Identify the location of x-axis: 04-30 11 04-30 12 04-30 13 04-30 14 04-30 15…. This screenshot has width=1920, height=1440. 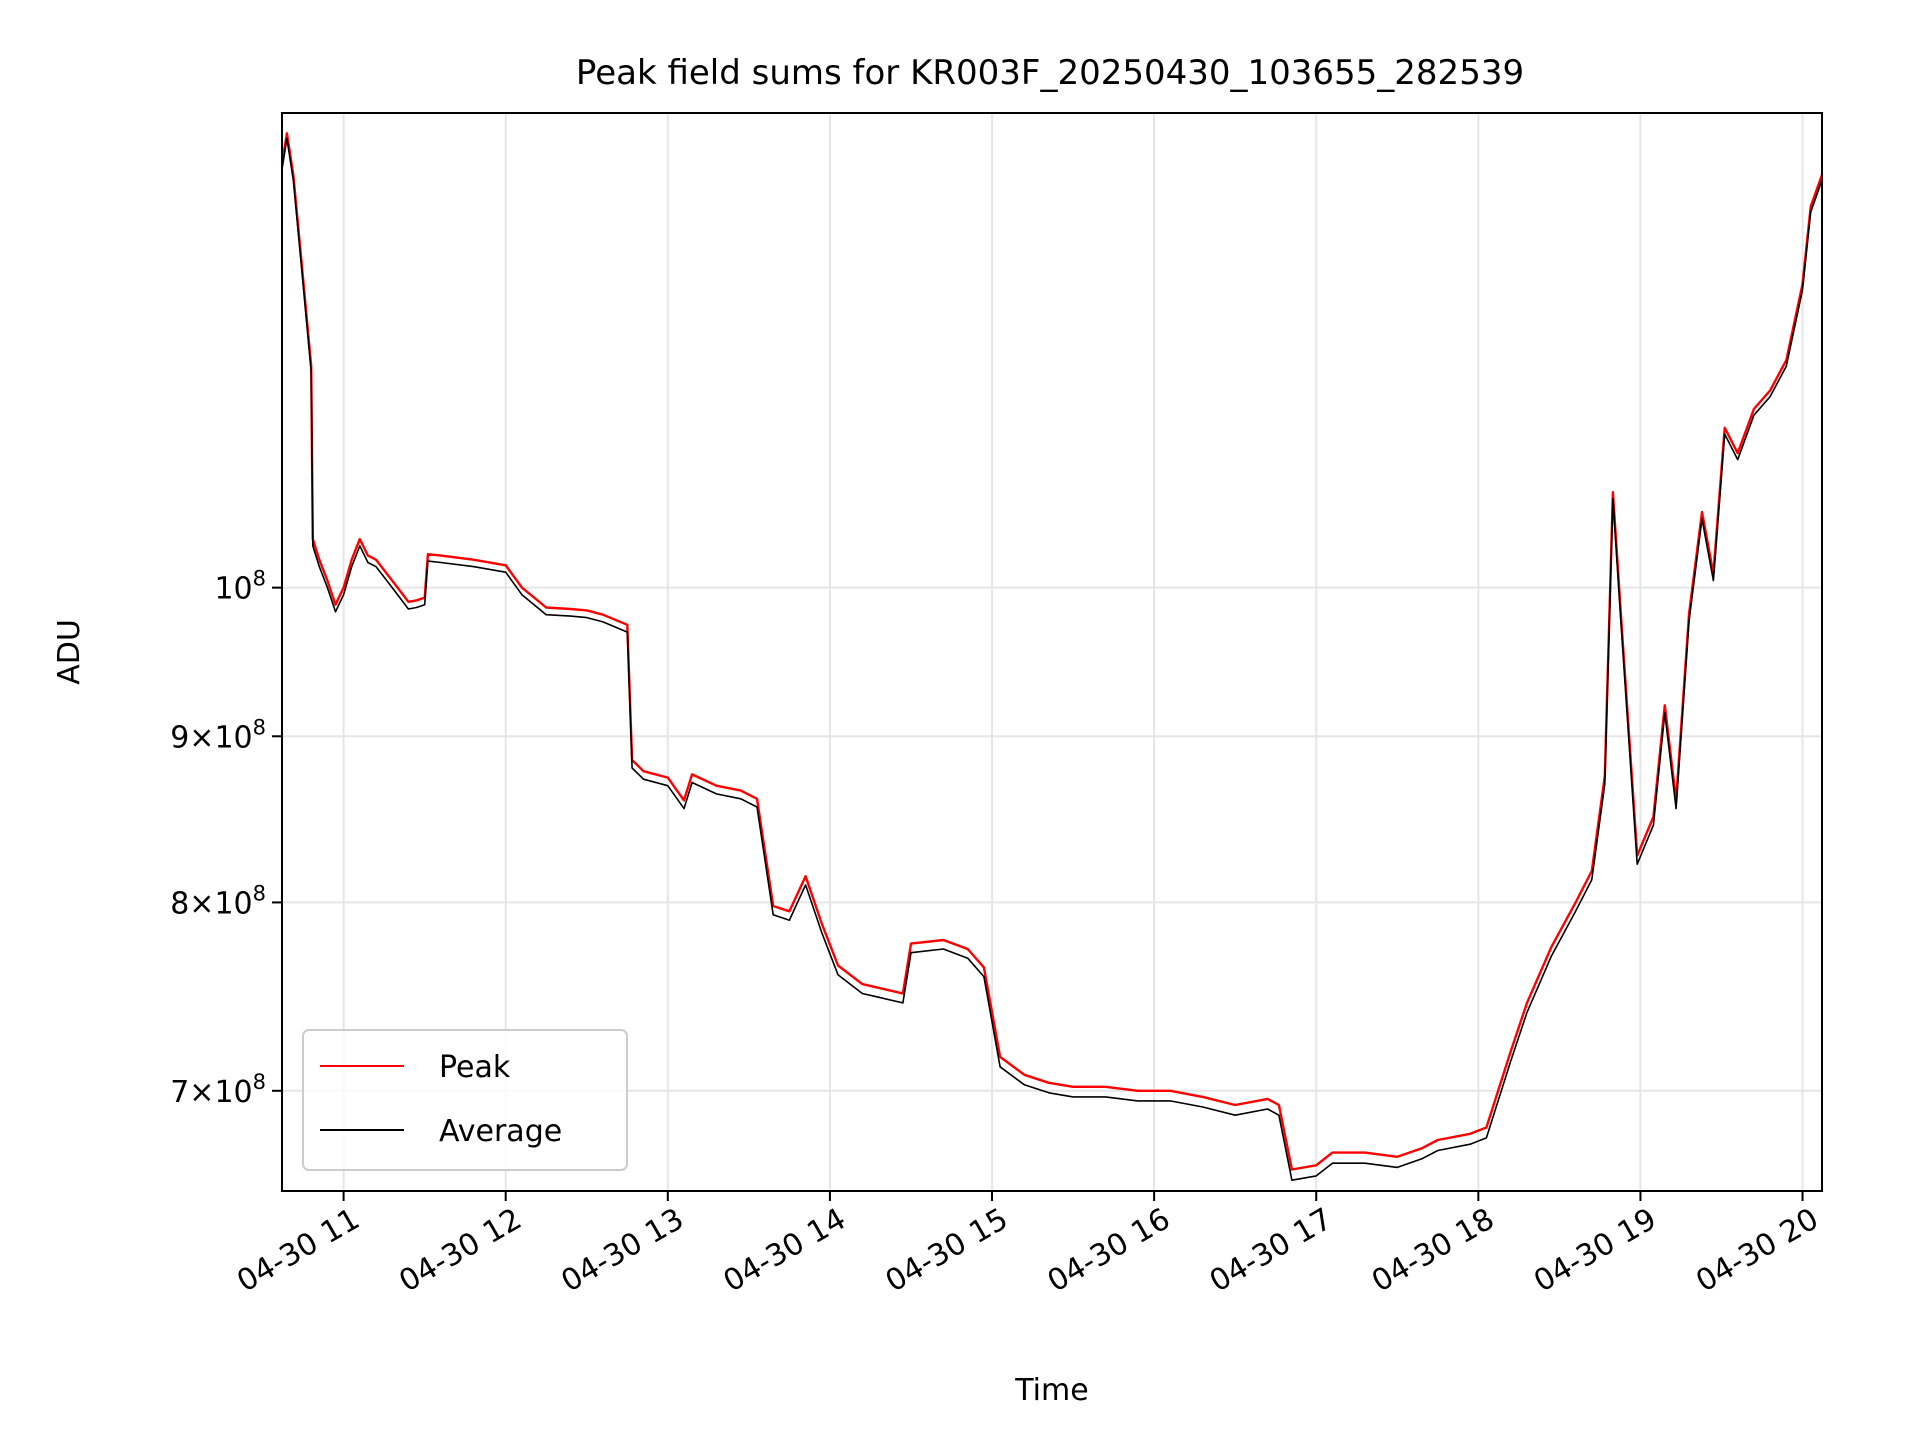
(1028, 1245).